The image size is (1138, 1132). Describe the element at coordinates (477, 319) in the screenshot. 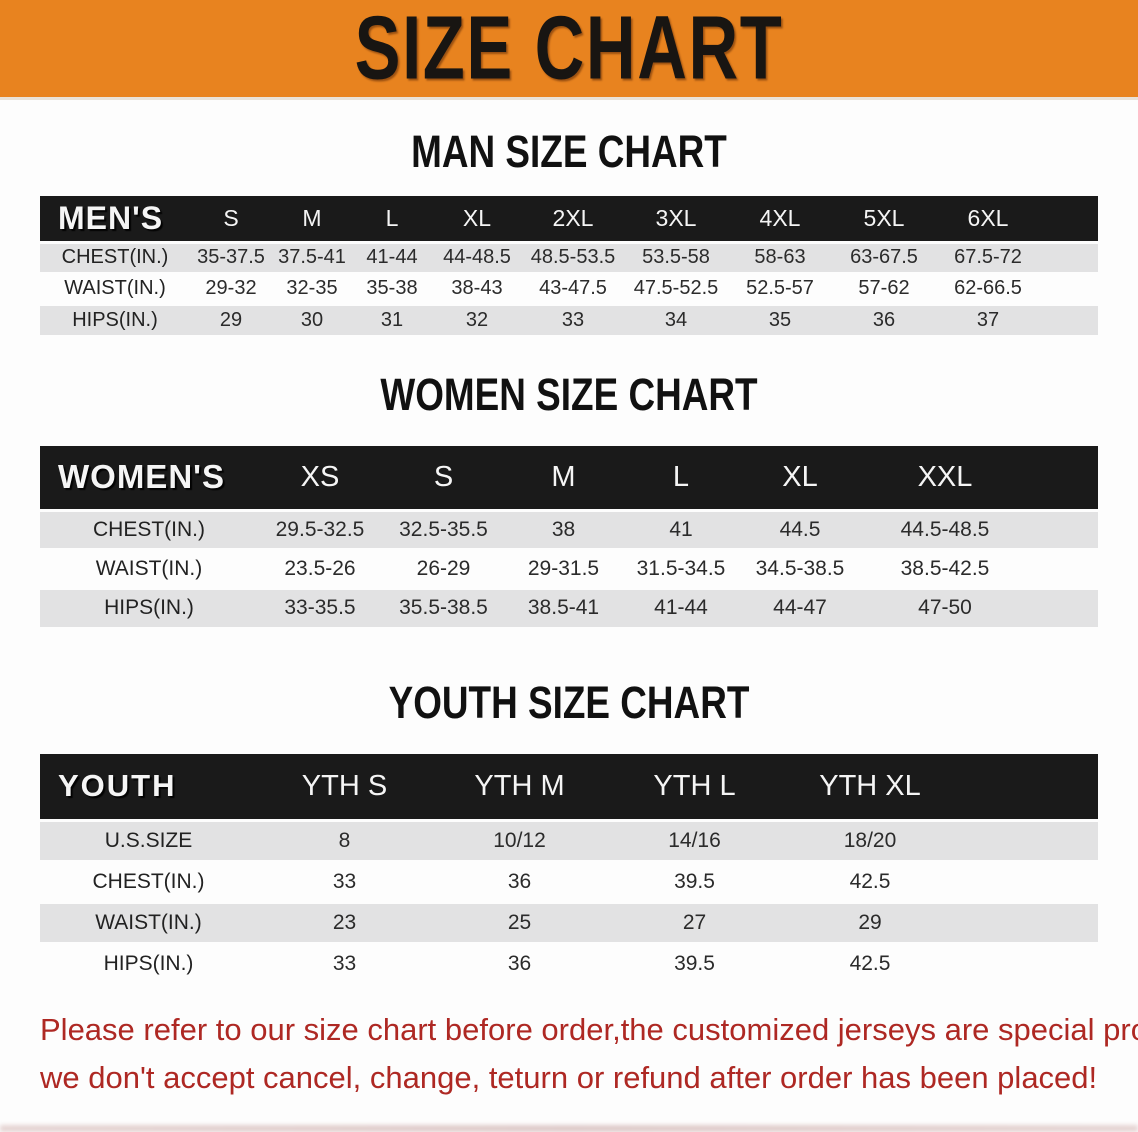

I see `cell: 32` at that location.